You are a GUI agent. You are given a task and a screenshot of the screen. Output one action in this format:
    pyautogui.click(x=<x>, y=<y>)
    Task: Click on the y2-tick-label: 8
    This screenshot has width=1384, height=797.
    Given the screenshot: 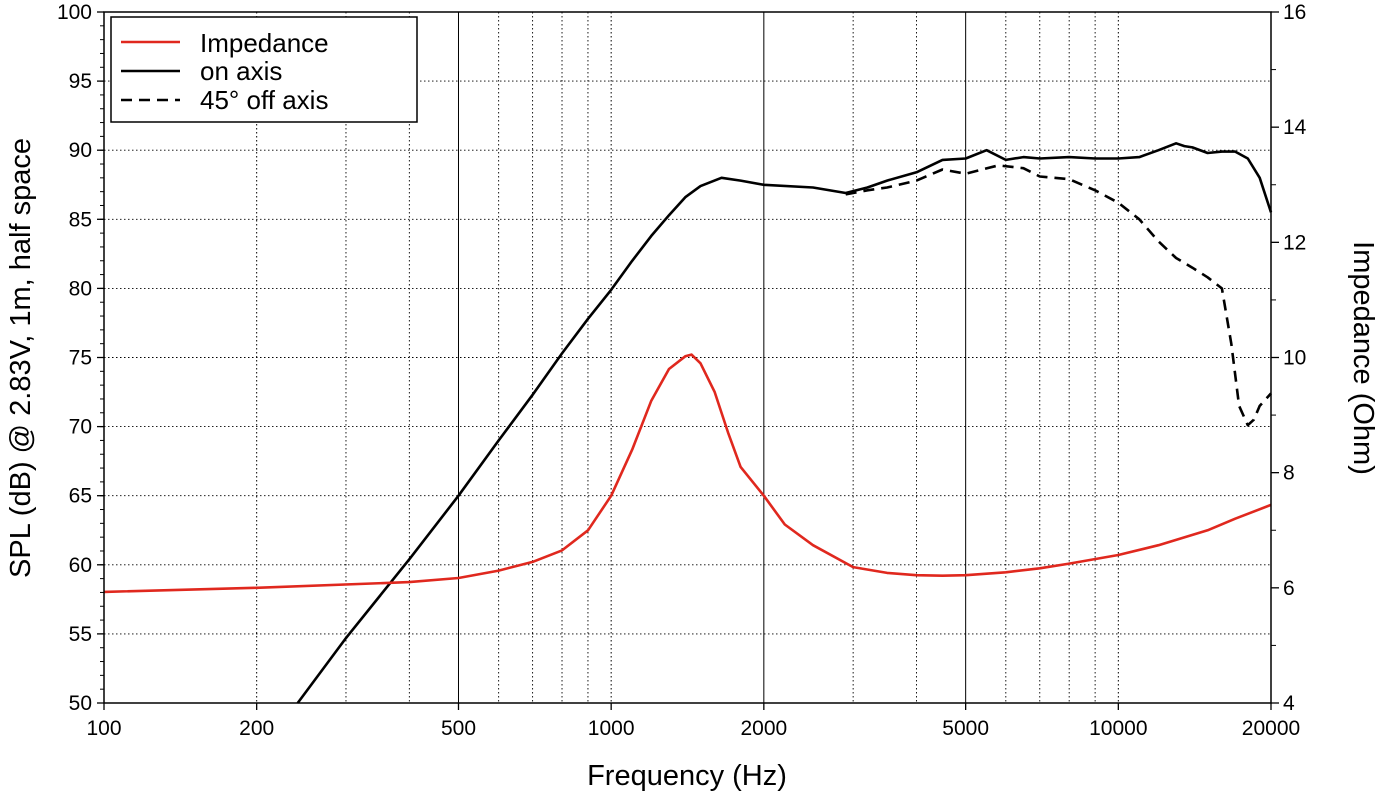 What is the action you would take?
    pyautogui.click(x=1289, y=473)
    